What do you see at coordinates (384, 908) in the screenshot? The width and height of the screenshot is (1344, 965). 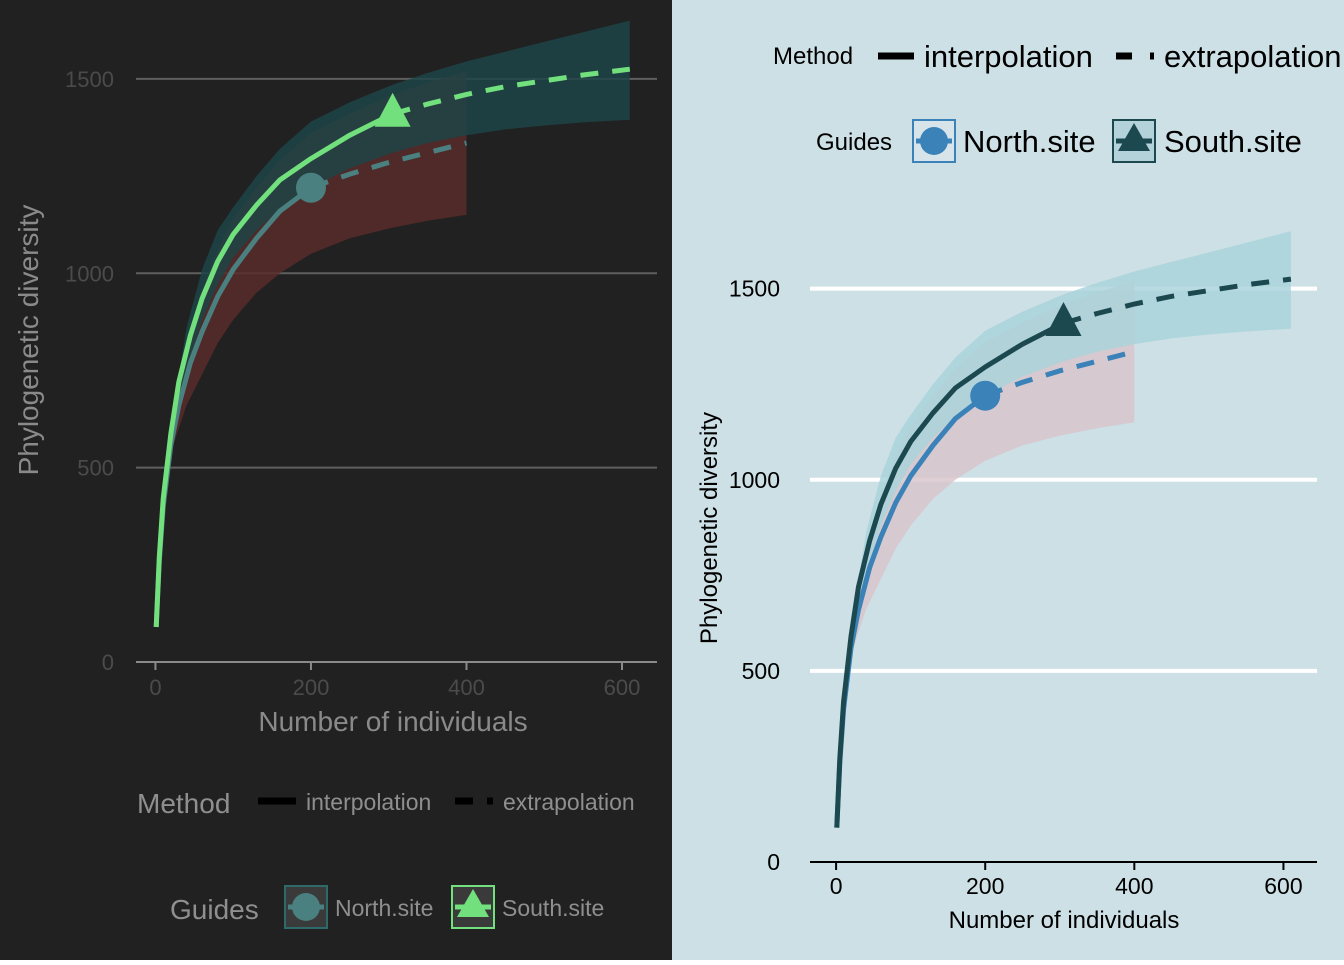 I see `left-legend-north-label: North.site` at bounding box center [384, 908].